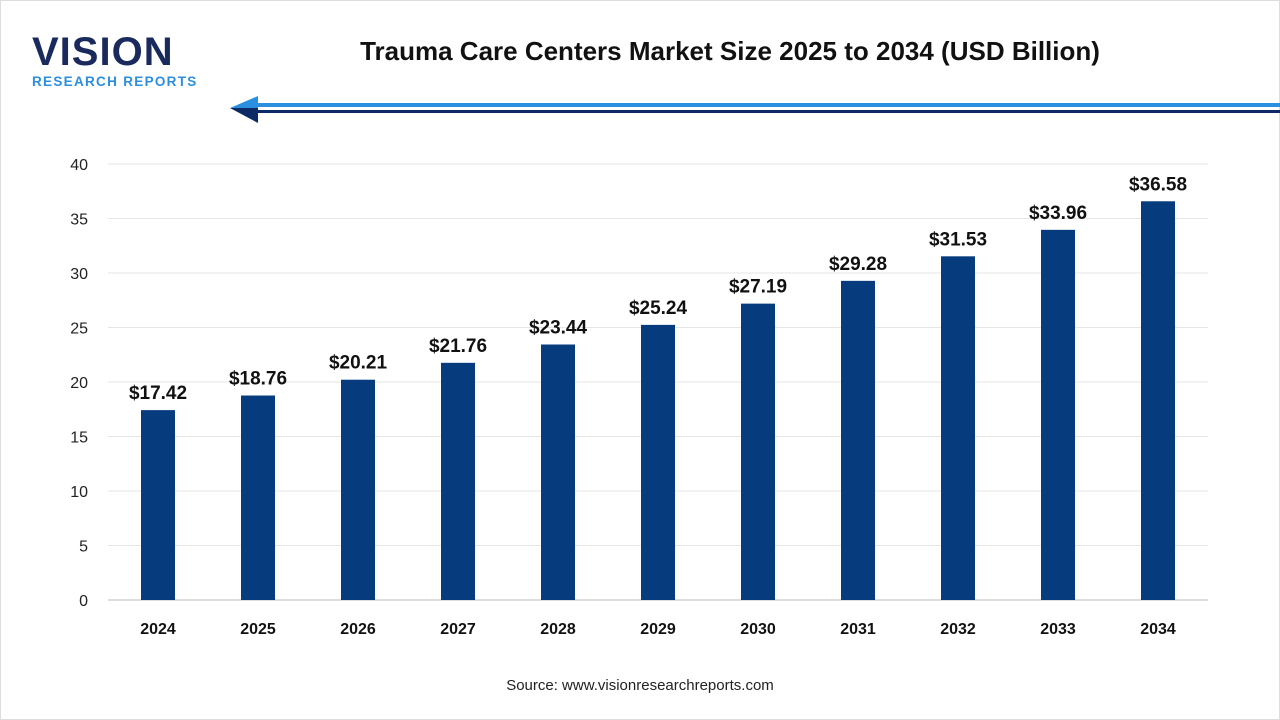  What do you see at coordinates (258, 629) in the screenshot?
I see `x-tick-label: 2025` at bounding box center [258, 629].